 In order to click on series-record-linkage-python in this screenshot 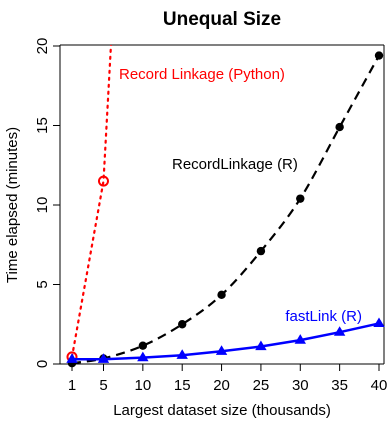, I will do `click(89, 204)`.